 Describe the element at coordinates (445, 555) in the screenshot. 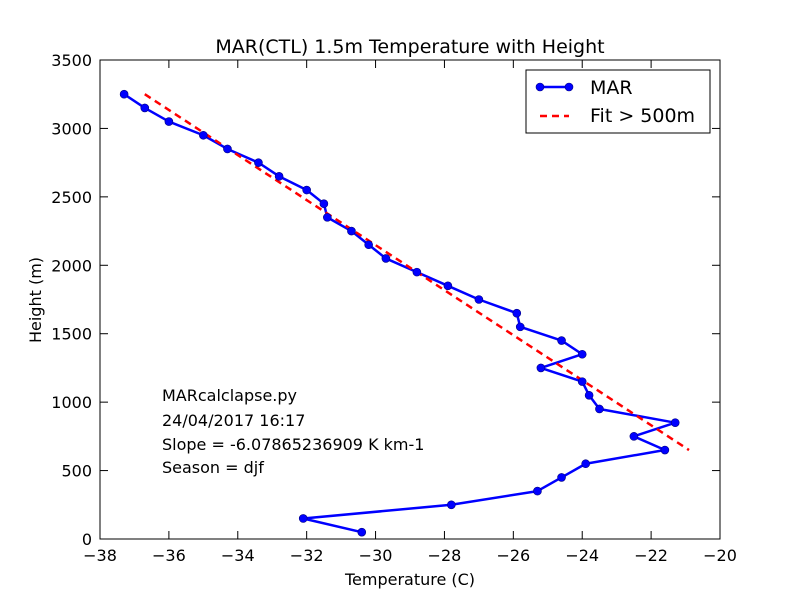

I see `x-tick-label: −28` at that location.